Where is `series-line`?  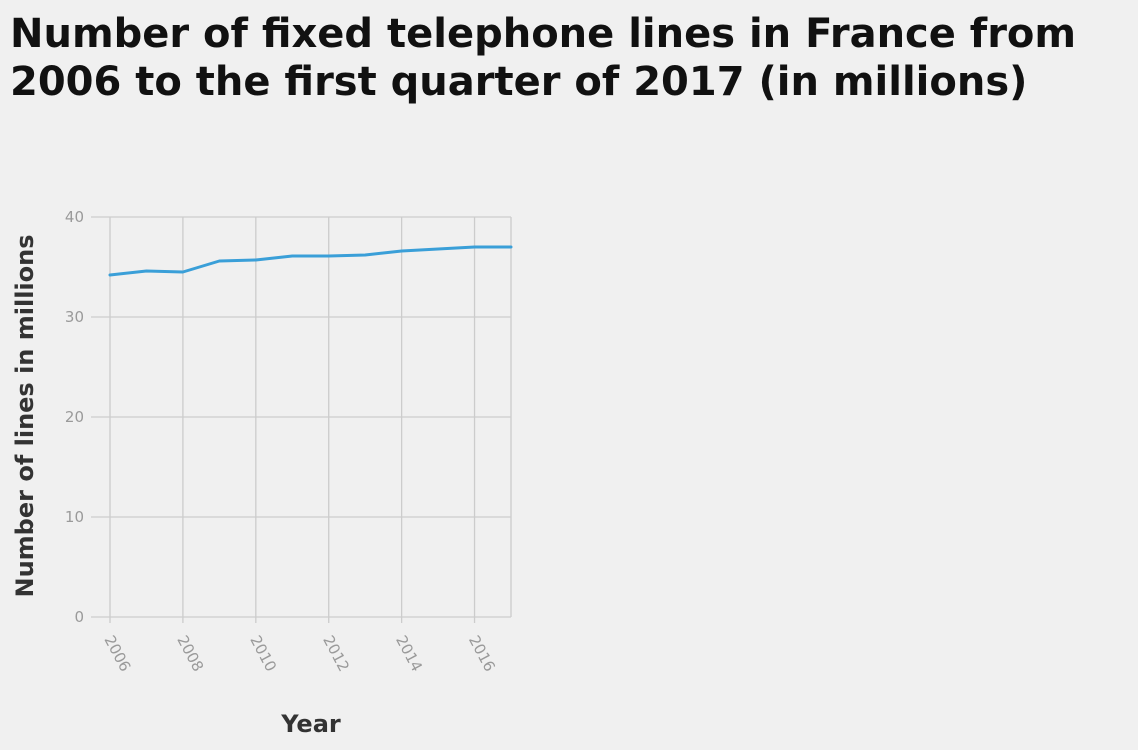 series-line is located at coordinates (310, 261).